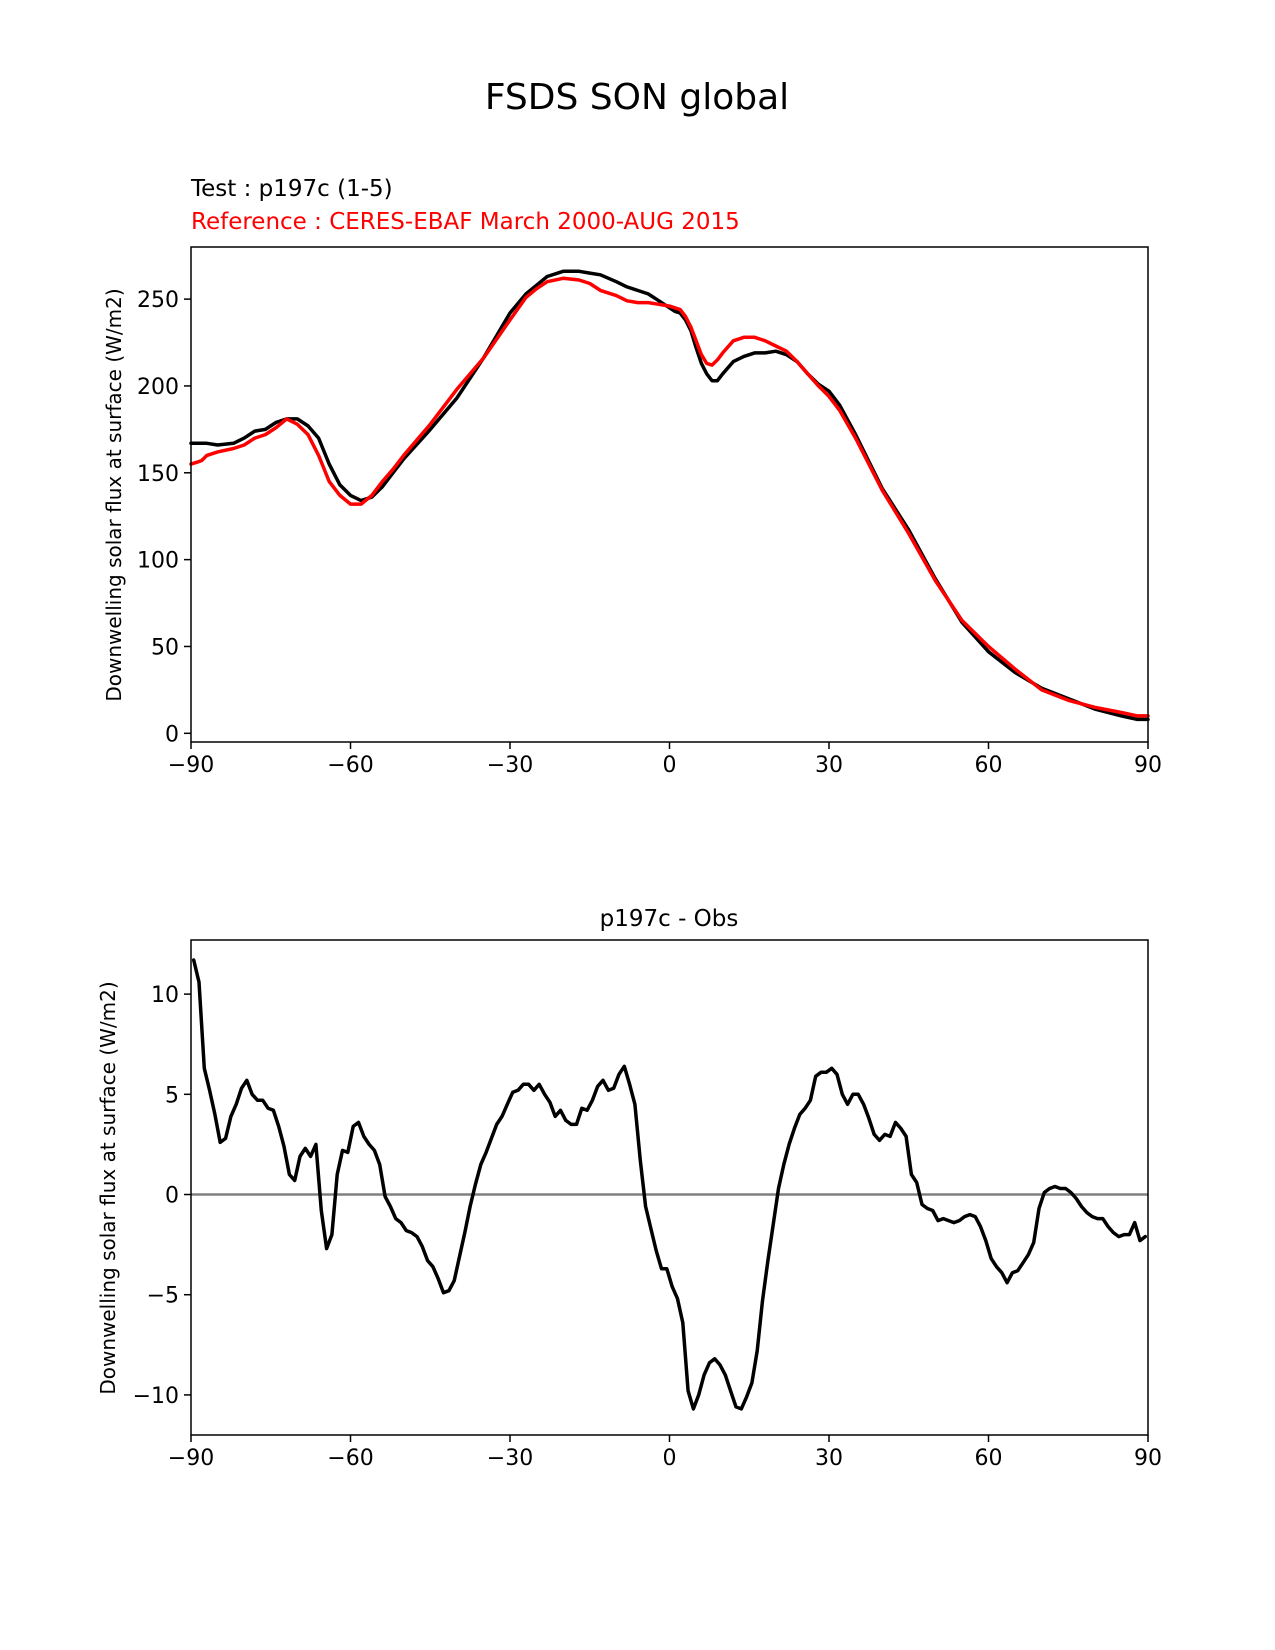 The height and width of the screenshot is (1650, 1275). I want to click on top-x-axis: −90 −60 −30 0 30 60 90, so click(665, 760).